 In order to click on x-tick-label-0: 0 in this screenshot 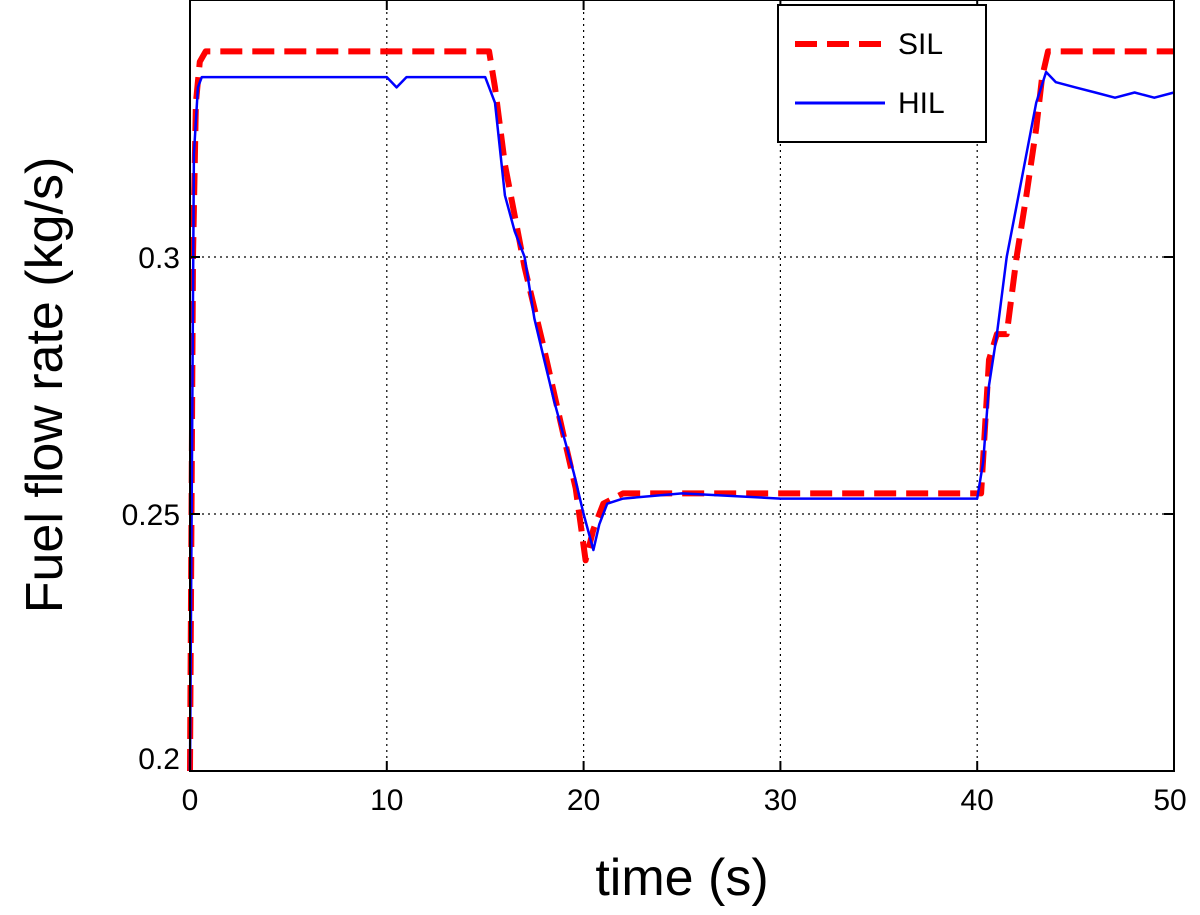, I will do `click(190, 800)`.